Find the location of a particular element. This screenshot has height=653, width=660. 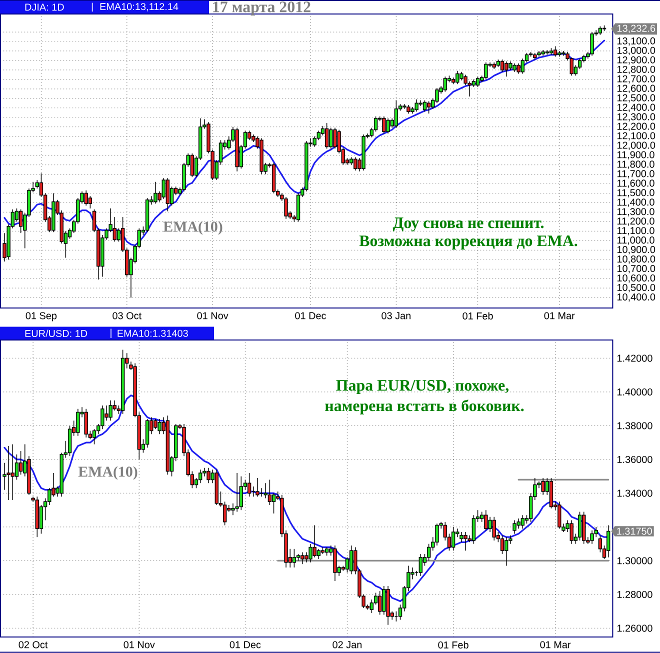

y-tick-label: 12,500.0 is located at coordinates (636, 98).